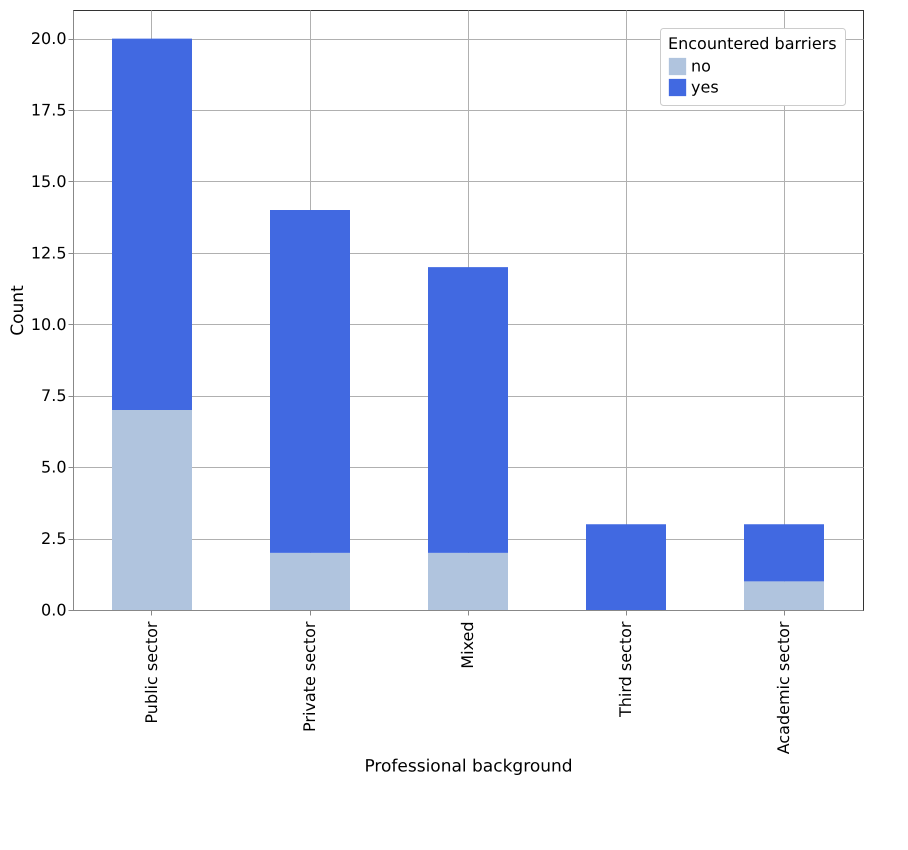  What do you see at coordinates (48, 38) in the screenshot?
I see `y-tick-label: 20.0` at bounding box center [48, 38].